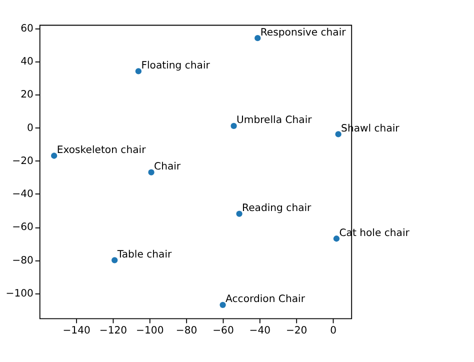  Describe the element at coordinates (20, 294) in the screenshot. I see `y-tick-label: −100` at that location.